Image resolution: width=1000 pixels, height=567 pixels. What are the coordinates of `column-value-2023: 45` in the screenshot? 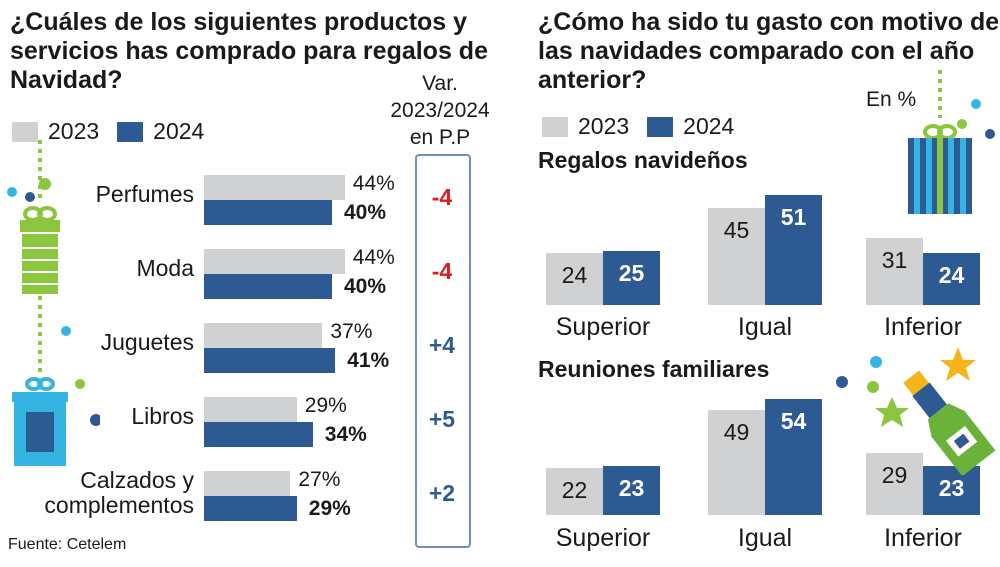 It's located at (736, 230).